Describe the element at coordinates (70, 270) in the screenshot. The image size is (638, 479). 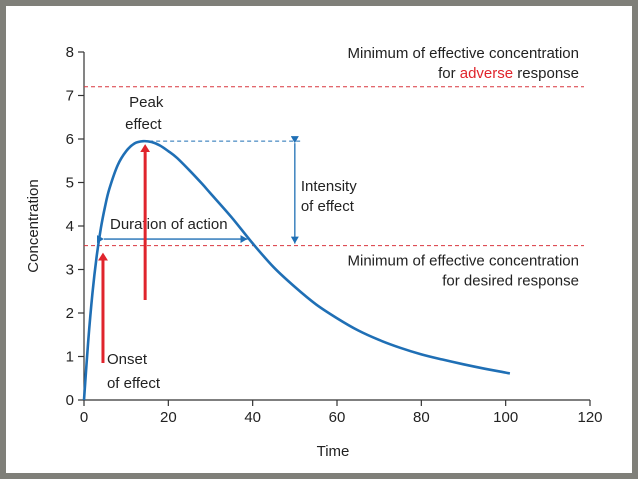
I see `y-tick-label: 3` at that location.